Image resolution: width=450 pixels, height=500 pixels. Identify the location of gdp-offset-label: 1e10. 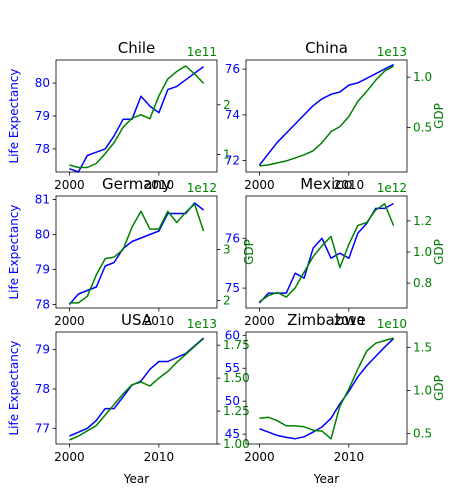
(392, 324).